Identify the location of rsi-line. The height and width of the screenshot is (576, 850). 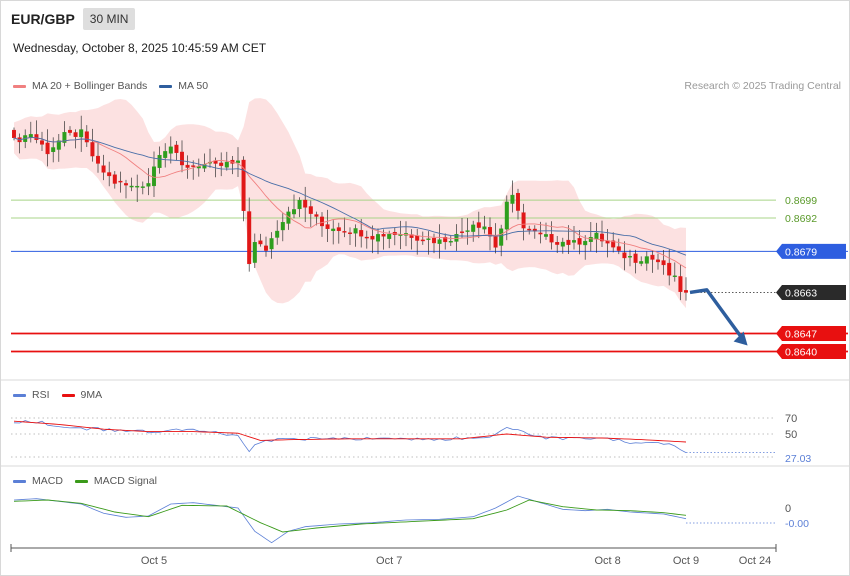
(350, 436).